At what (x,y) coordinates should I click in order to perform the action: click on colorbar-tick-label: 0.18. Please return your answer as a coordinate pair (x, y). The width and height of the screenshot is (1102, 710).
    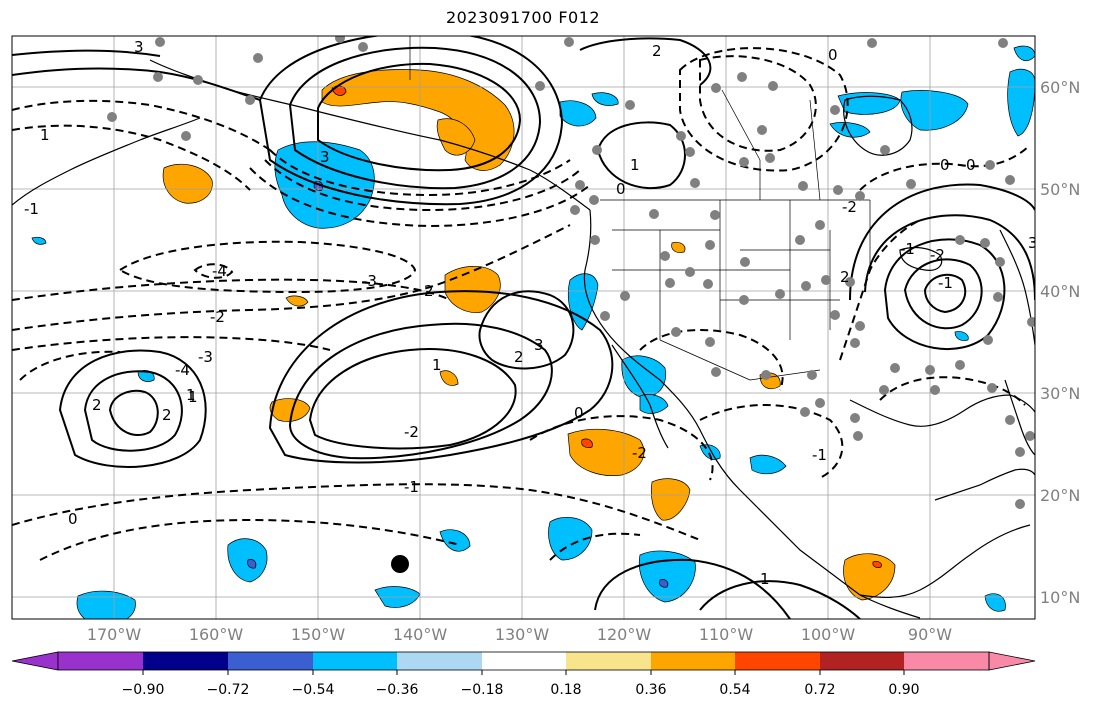
    Looking at the image, I should click on (565, 690).